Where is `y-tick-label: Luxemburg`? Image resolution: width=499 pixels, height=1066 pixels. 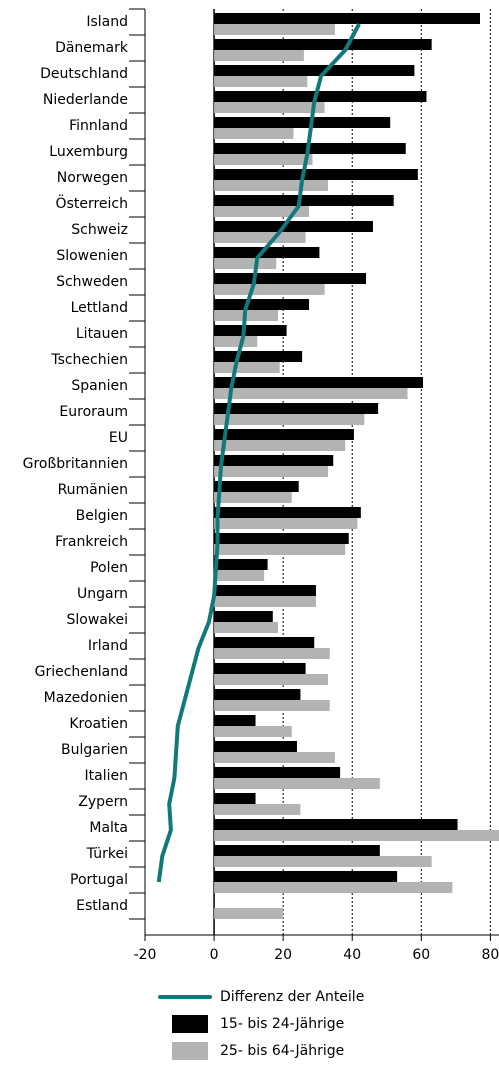
y-tick-label: Luxemburg is located at coordinates (88, 152).